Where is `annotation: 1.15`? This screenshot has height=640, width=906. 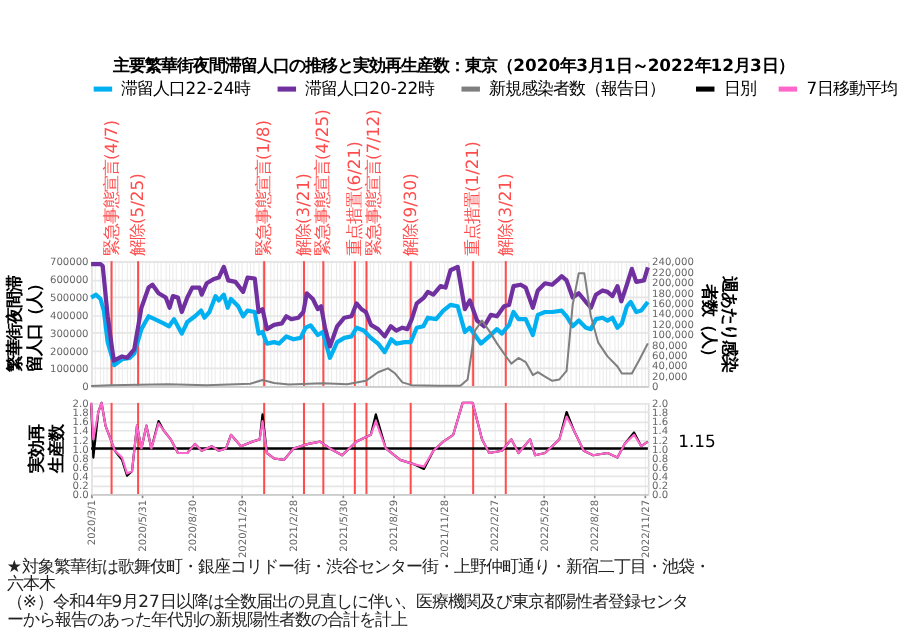 annotation: 1.15 is located at coordinates (697, 440).